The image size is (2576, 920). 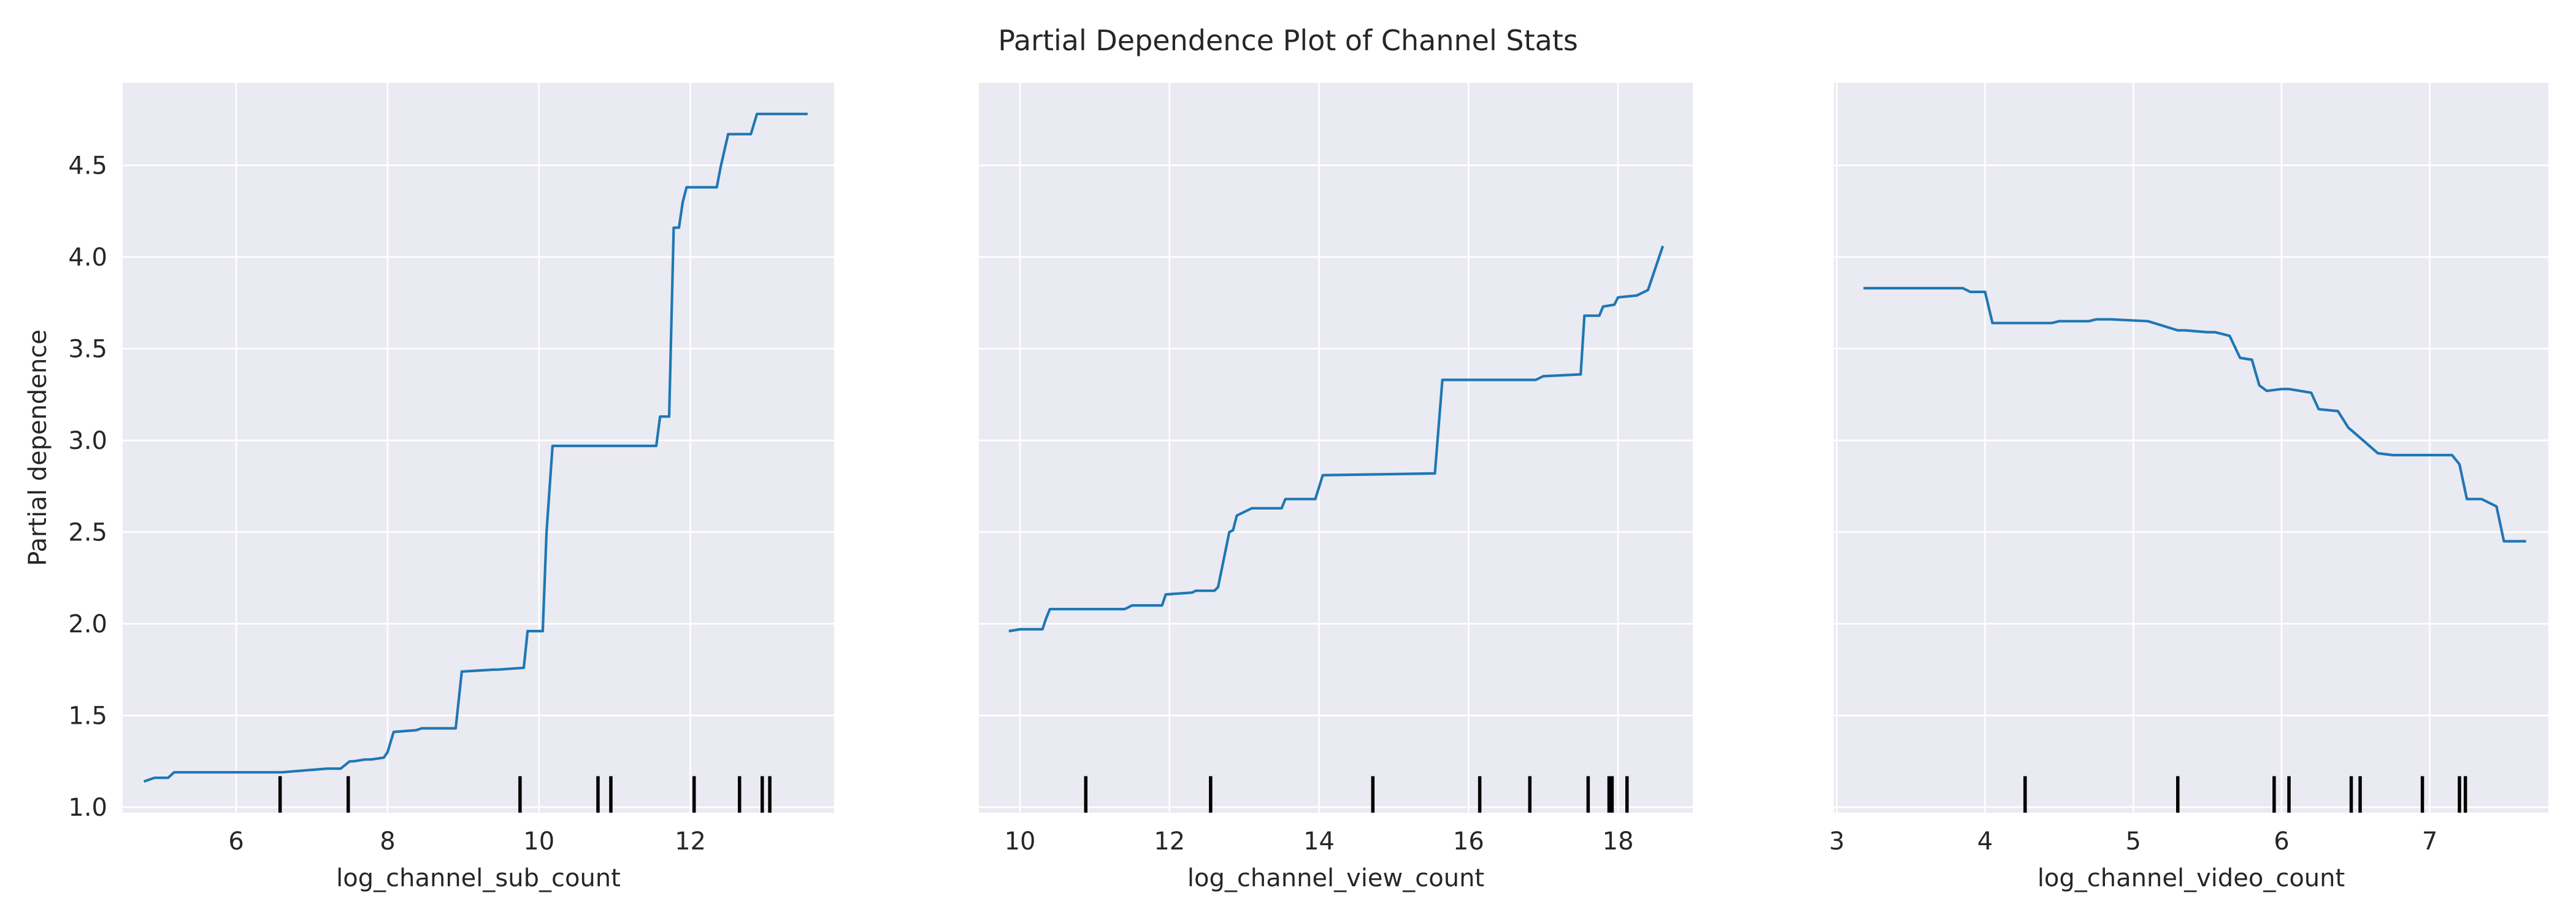 I want to click on pd-line-view-count, so click(x=1336, y=439).